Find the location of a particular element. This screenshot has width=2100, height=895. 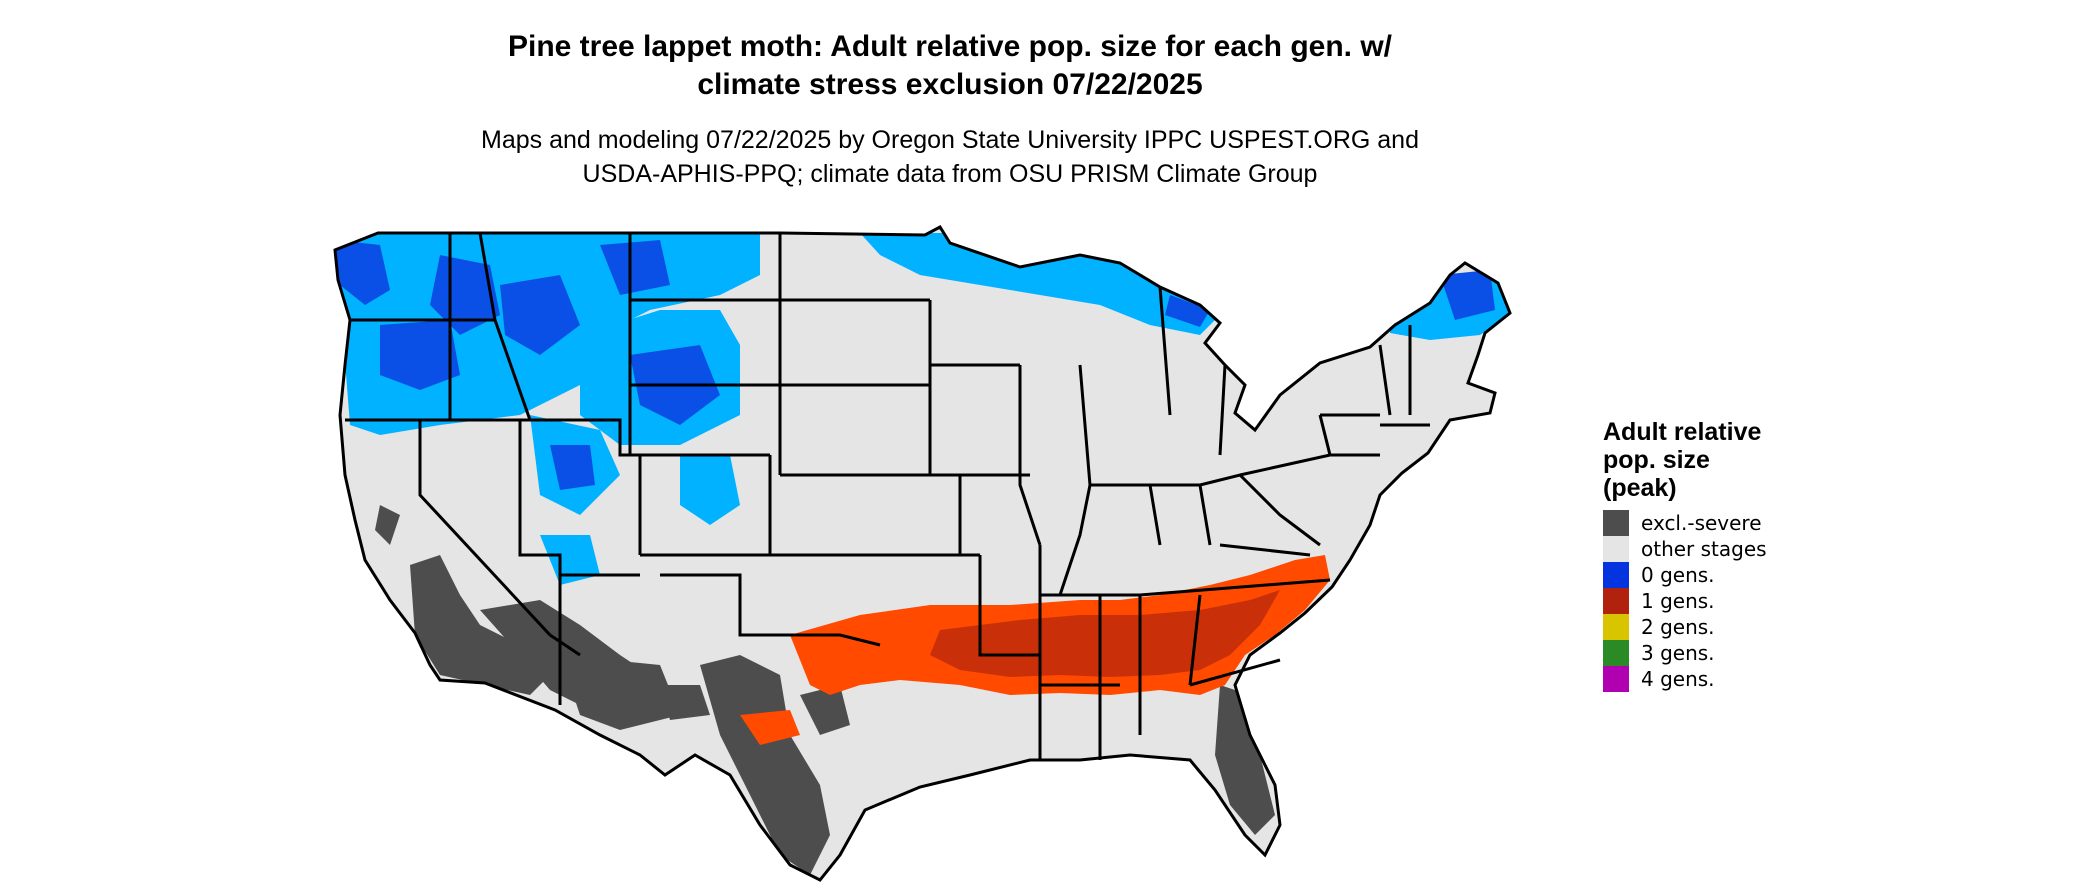

legend-item: 3 gens. is located at coordinates (1703, 653).